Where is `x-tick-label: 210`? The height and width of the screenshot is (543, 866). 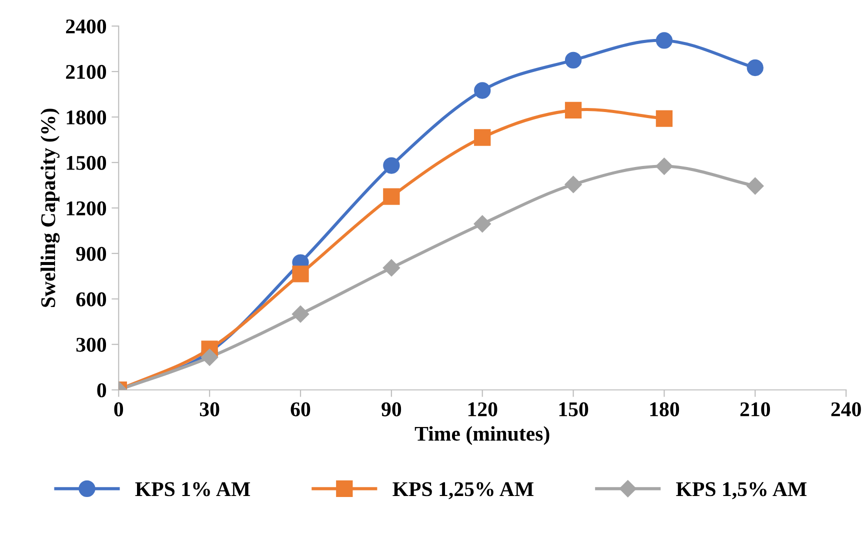 x-tick-label: 210 is located at coordinates (755, 409).